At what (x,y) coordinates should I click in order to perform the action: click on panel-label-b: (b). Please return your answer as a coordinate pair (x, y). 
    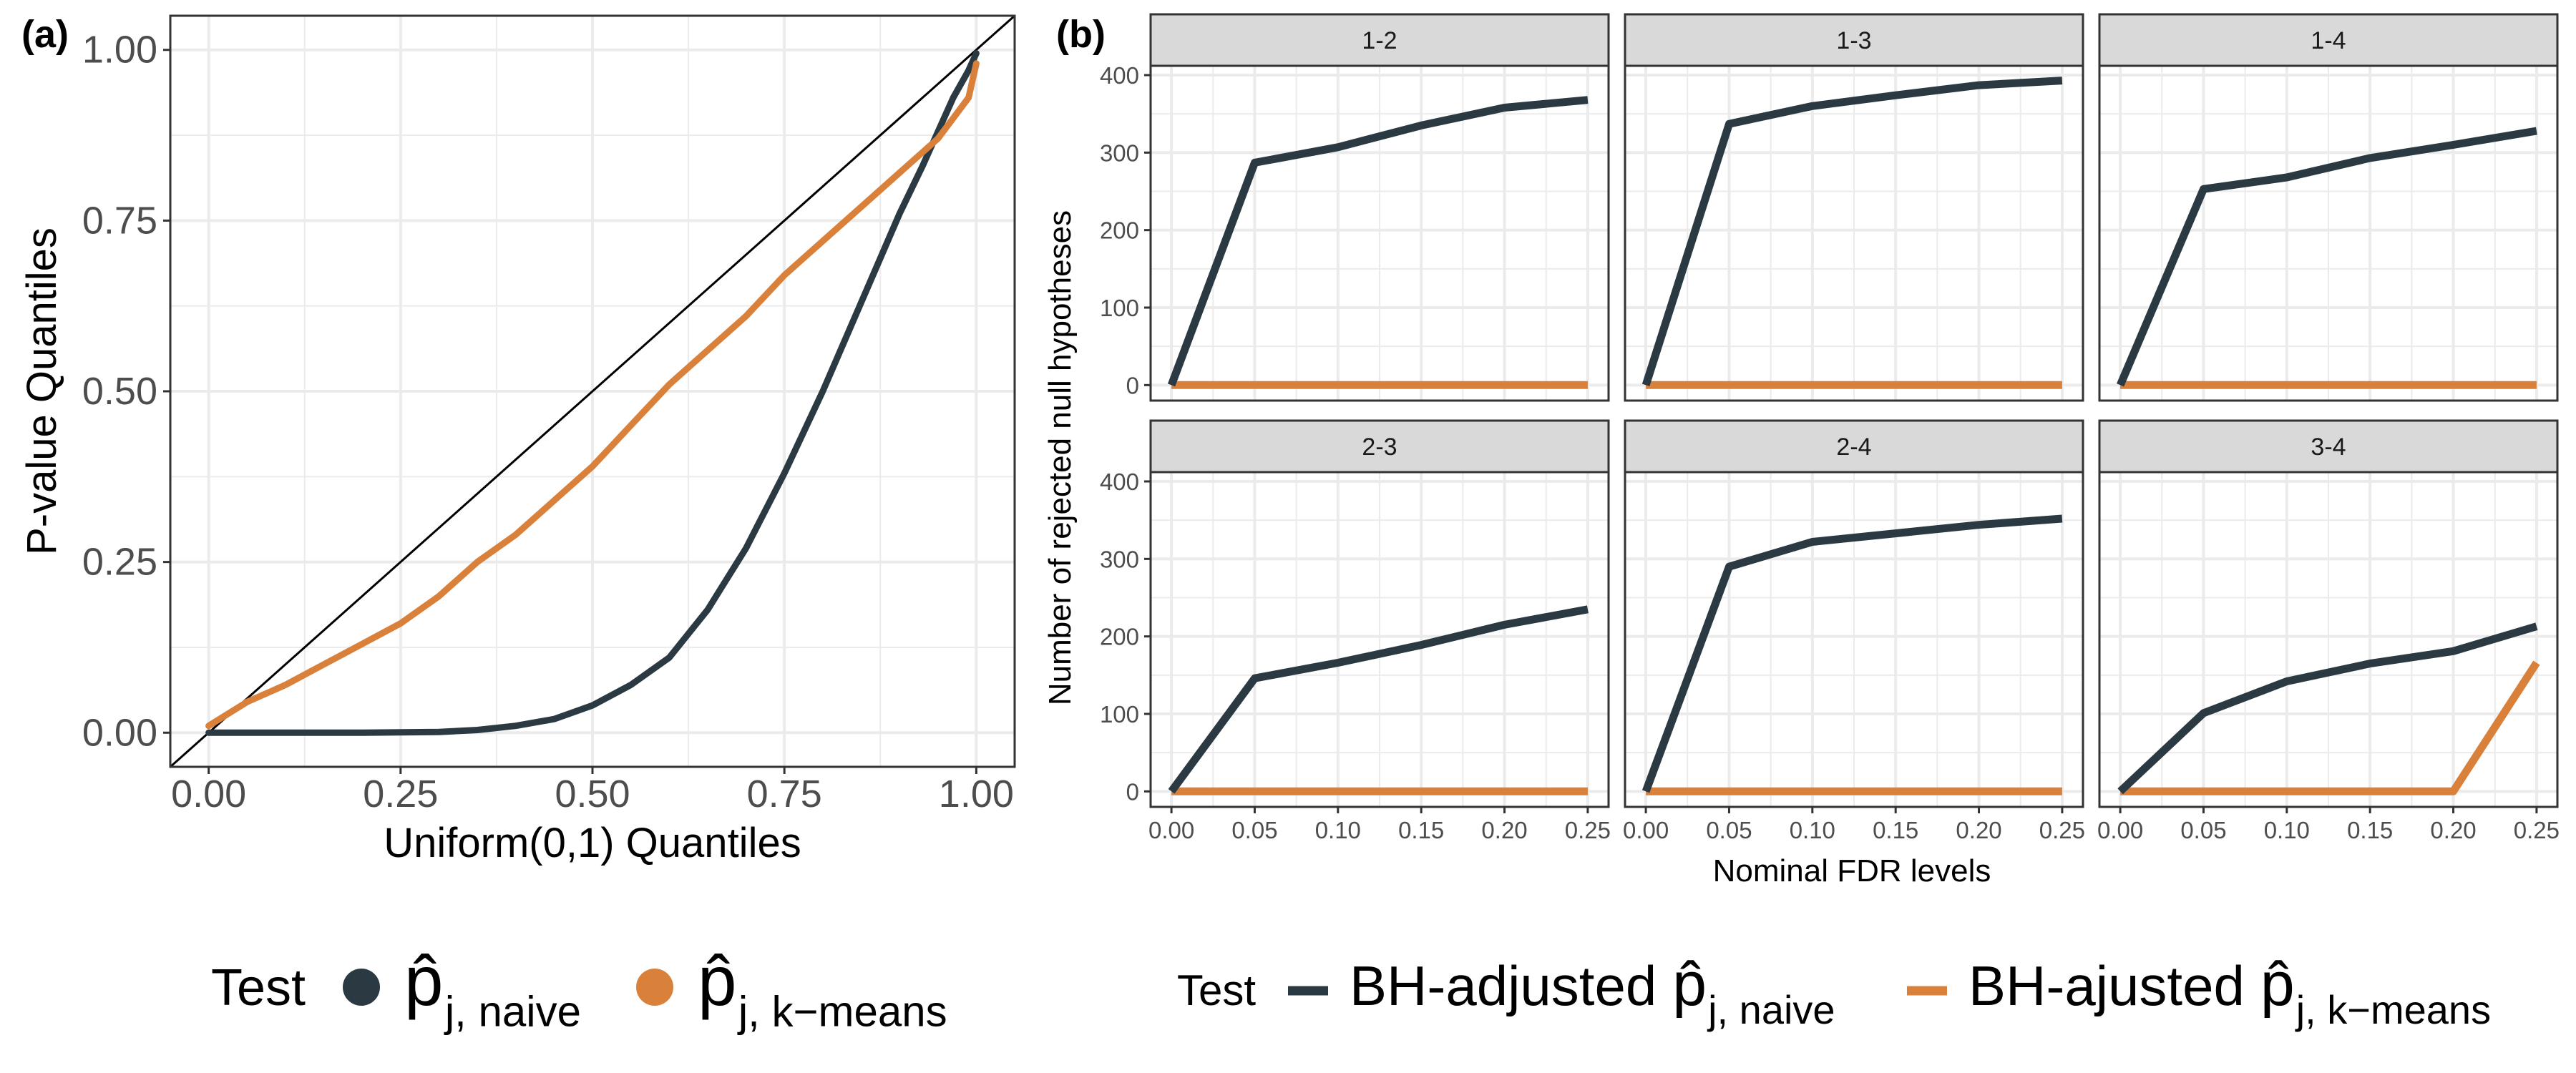
    Looking at the image, I should click on (1081, 34).